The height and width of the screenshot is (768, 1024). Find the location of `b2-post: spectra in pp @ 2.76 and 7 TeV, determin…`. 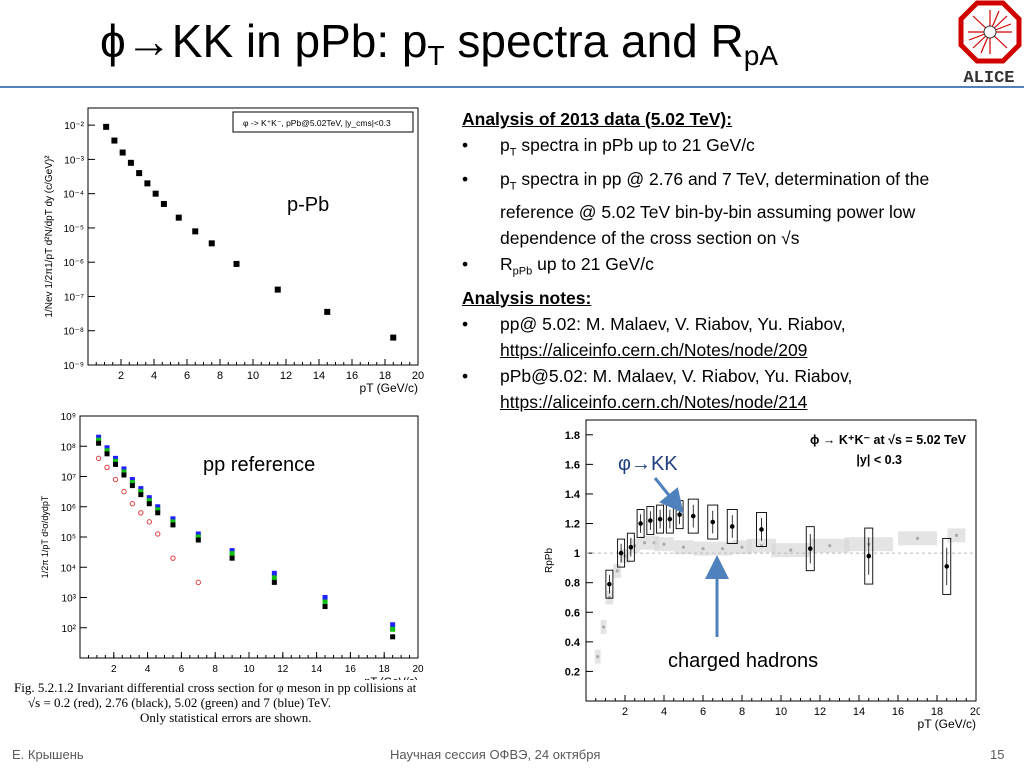

b2-post: spectra in pp @ 2.76 and 7 TeV, determin… is located at coordinates (715, 208).